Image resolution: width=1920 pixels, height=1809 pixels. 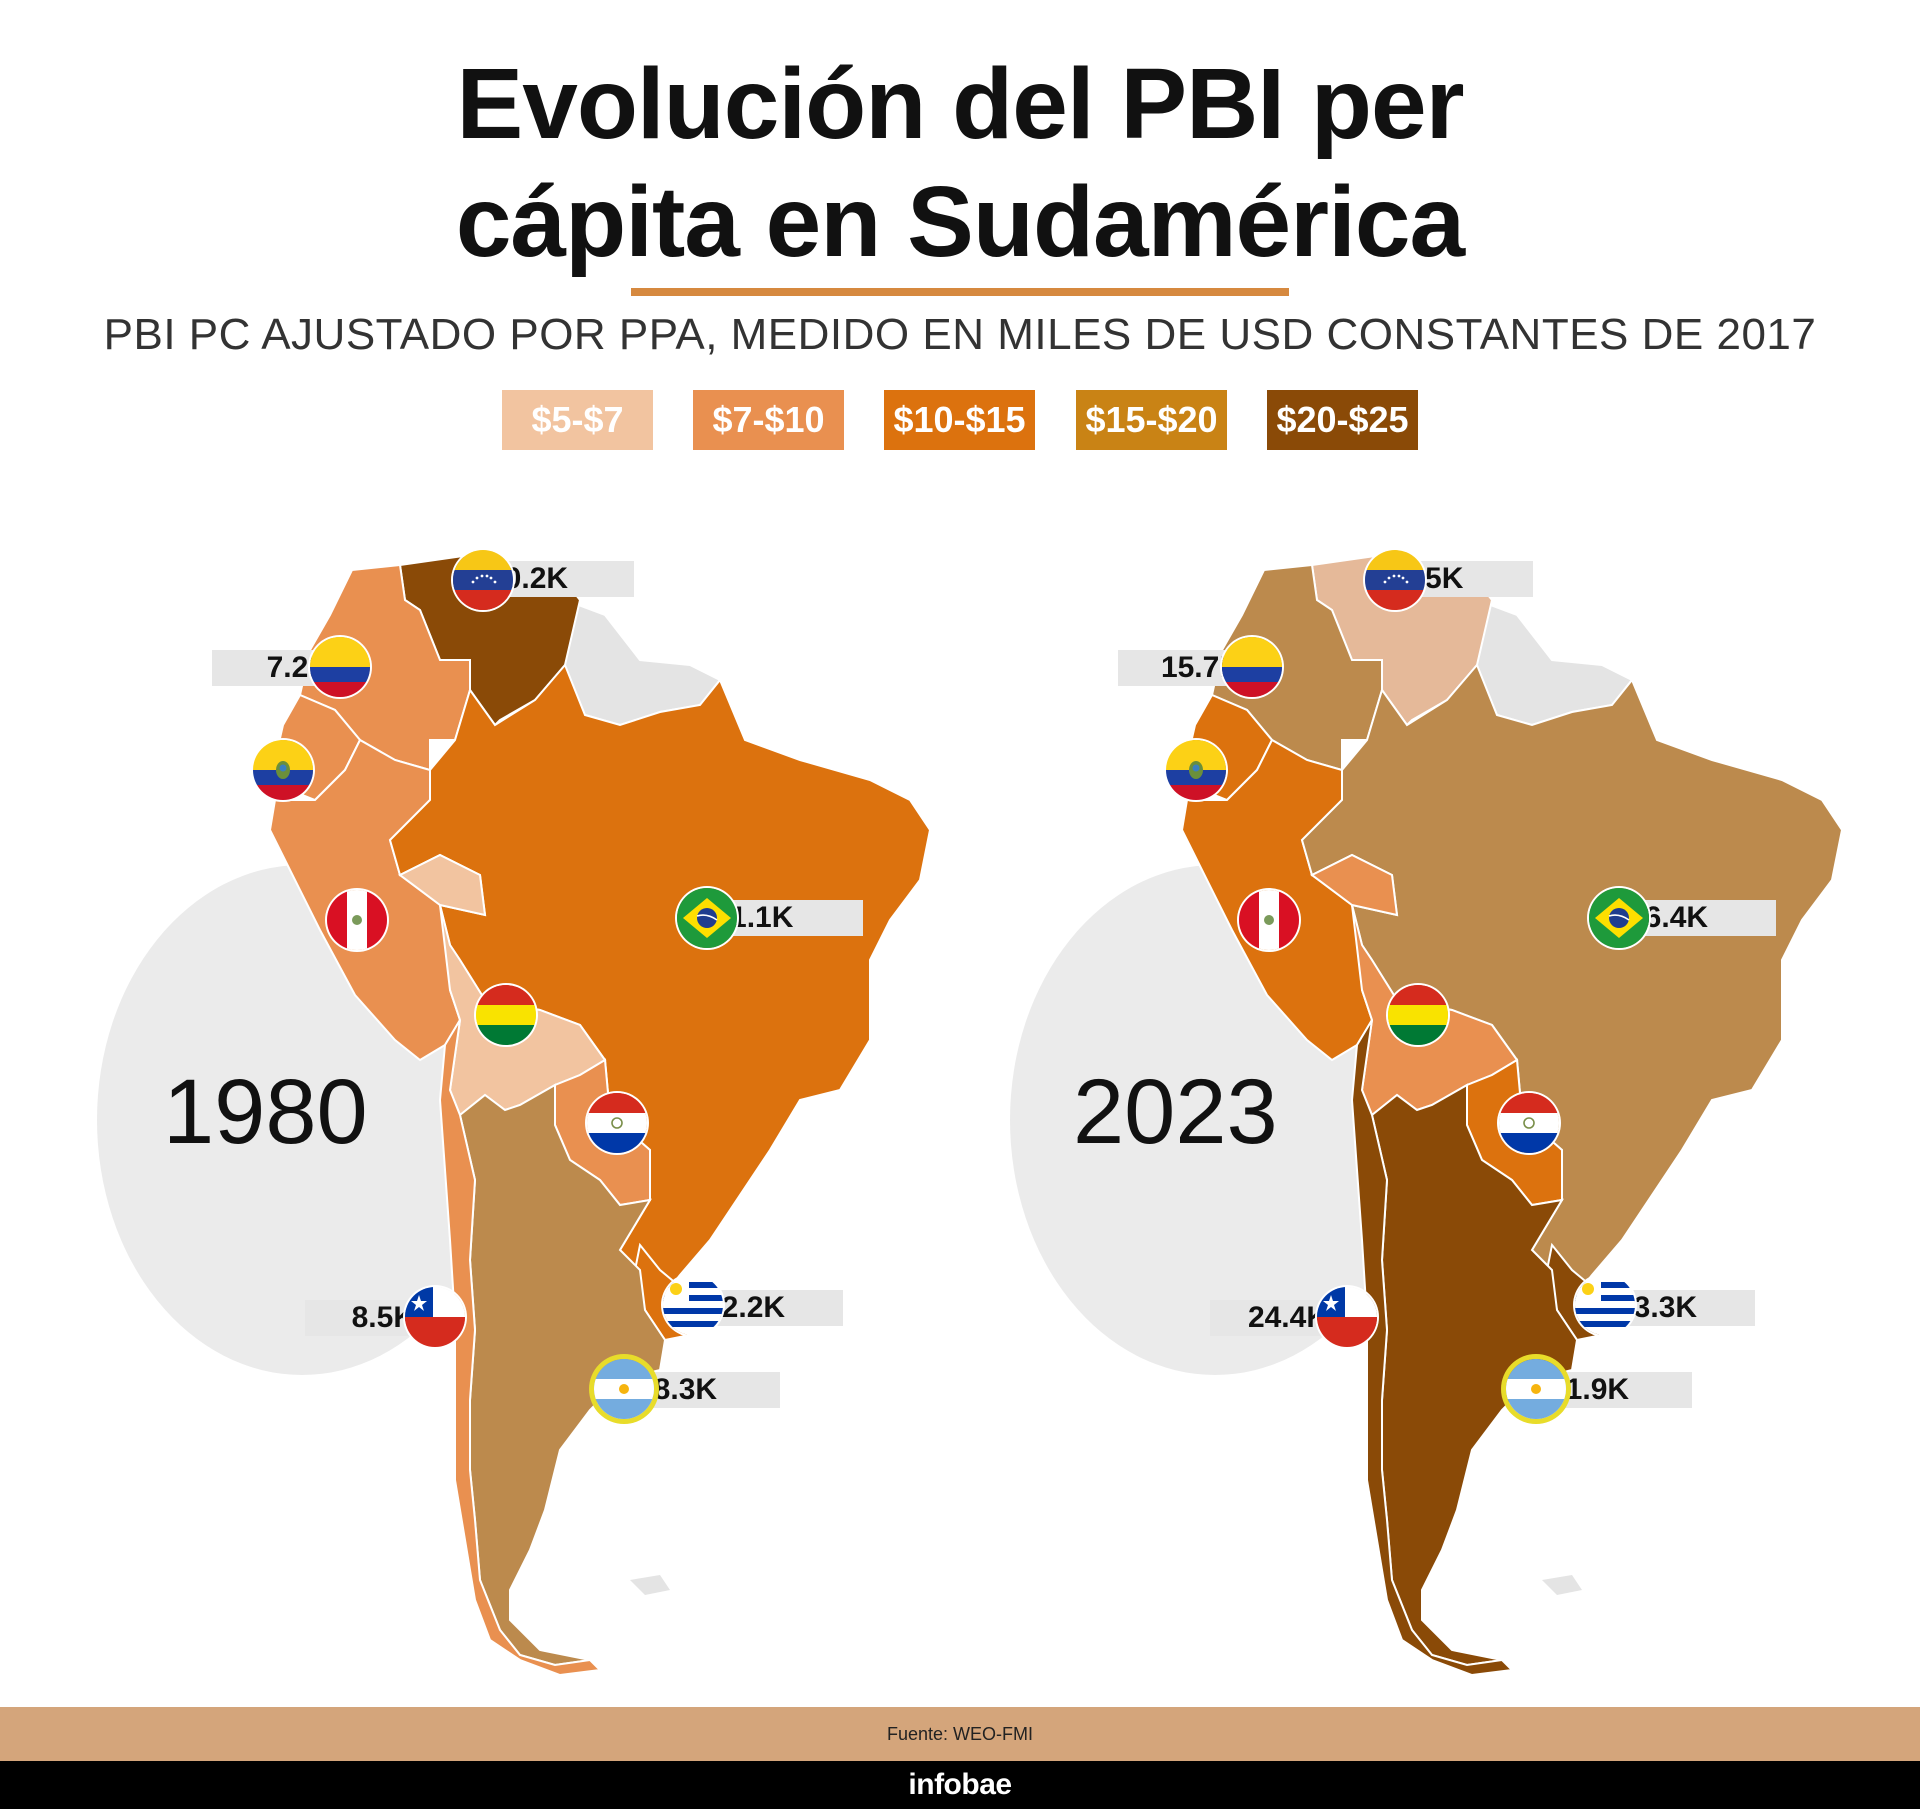 What do you see at coordinates (265, 1112) in the screenshot?
I see `year-label: 1980` at bounding box center [265, 1112].